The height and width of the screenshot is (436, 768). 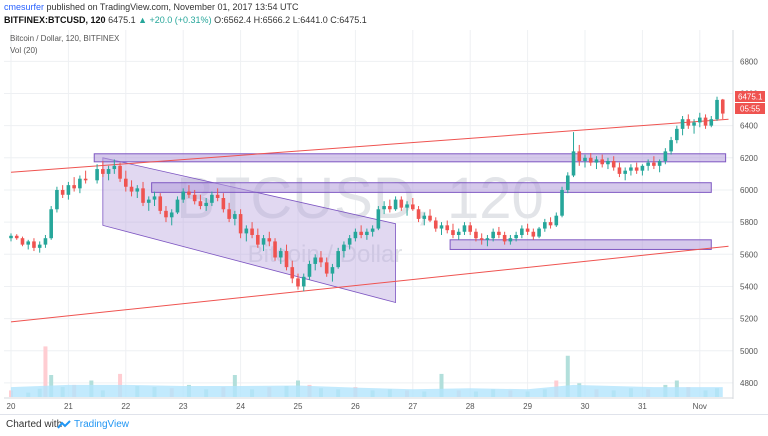 I want to click on high-value: 6566.2, so click(x=276, y=20).